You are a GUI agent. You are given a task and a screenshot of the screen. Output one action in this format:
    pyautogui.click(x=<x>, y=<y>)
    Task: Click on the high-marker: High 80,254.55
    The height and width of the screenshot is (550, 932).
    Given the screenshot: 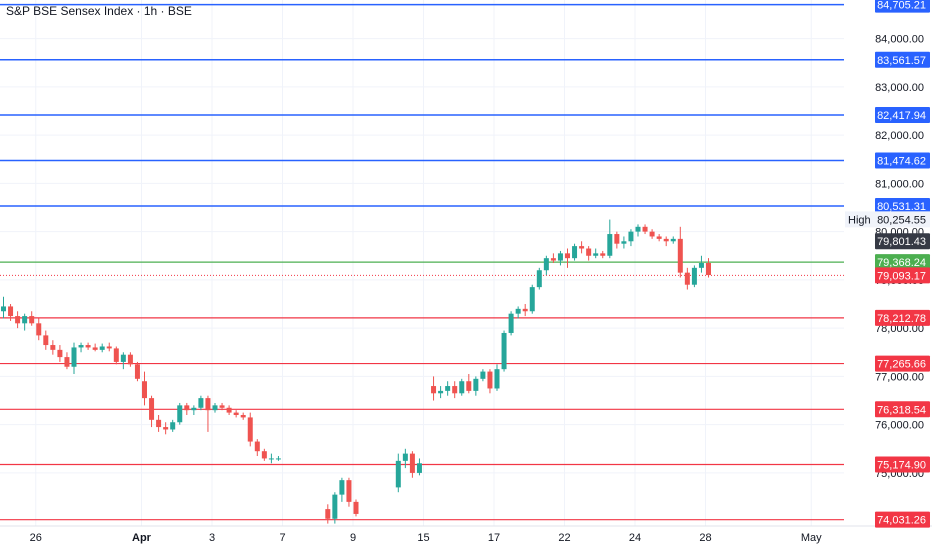 What is the action you would take?
    pyautogui.click(x=887, y=219)
    